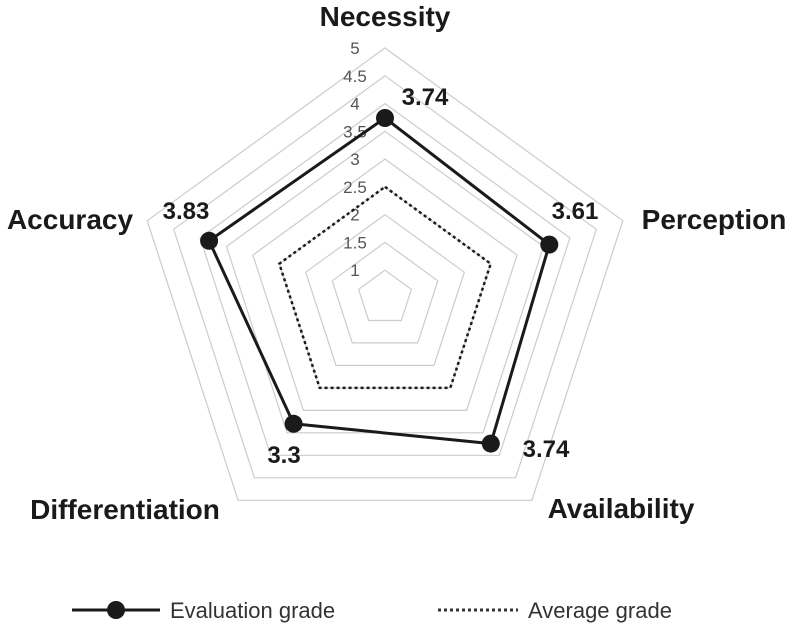 The width and height of the screenshot is (800, 632). What do you see at coordinates (252, 610) in the screenshot?
I see `legend-evaluation-label: Evaluation grade` at bounding box center [252, 610].